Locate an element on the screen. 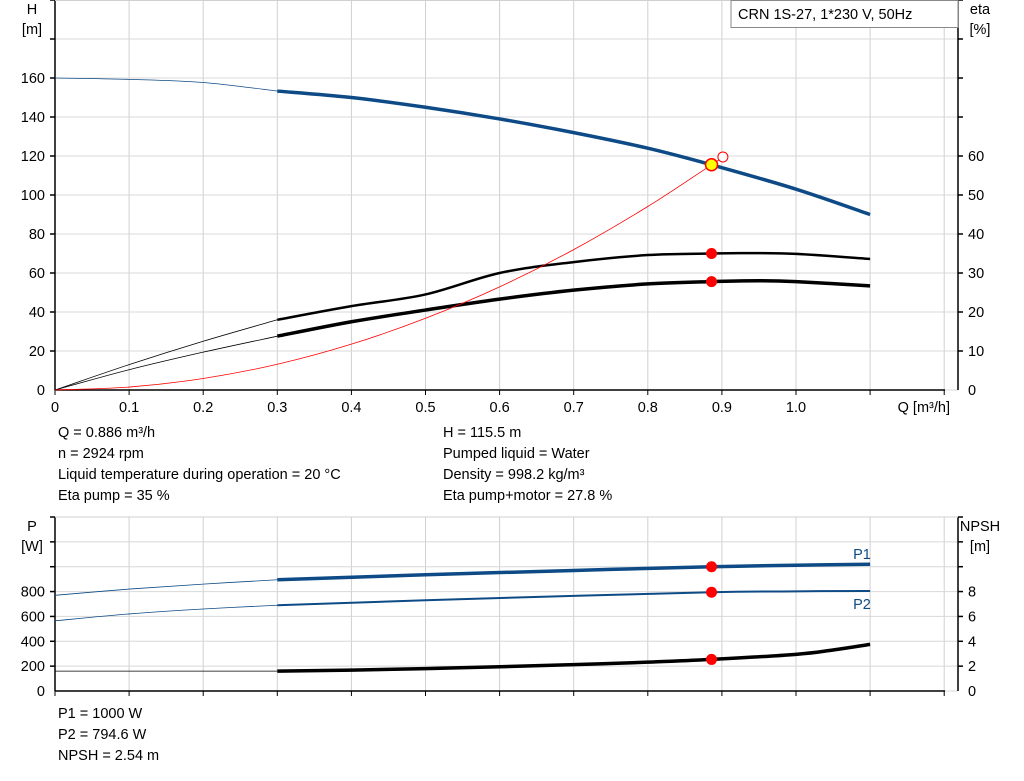 The image size is (1024, 781). y-tick-label-right: 50 is located at coordinates (976, 196).